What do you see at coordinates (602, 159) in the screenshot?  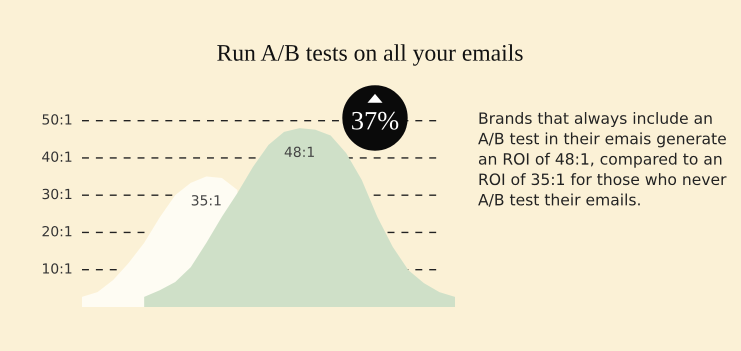 I see `text: Brands that always include an A/B test in their emais generate an ROI of 48:1, compared to an ROI of 35:1 for those who never A/B test their emails.` at bounding box center [602, 159].